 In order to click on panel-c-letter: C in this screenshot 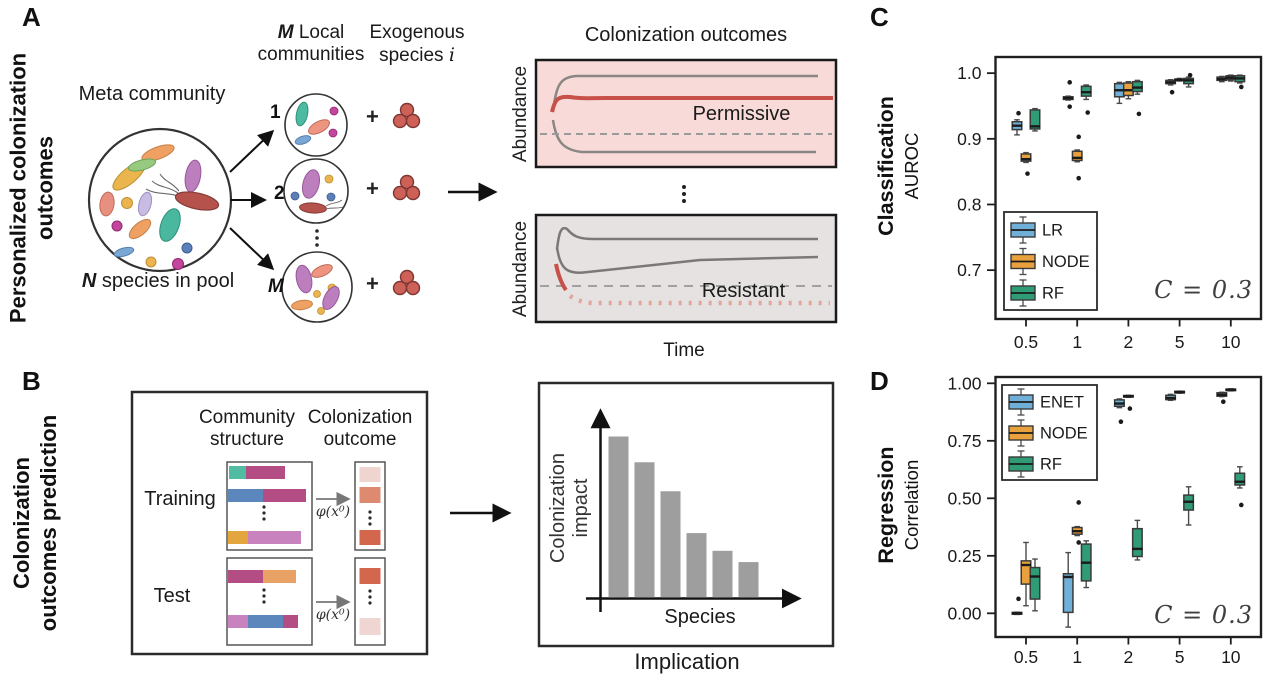, I will do `click(879, 17)`.